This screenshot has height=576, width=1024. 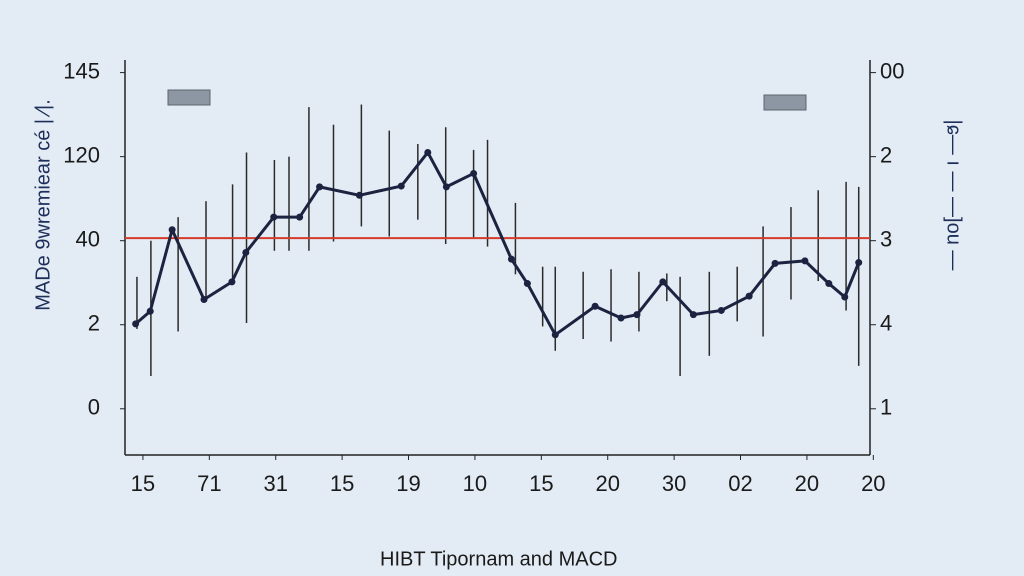 I want to click on y2-tick-label: 3, so click(x=886, y=239).